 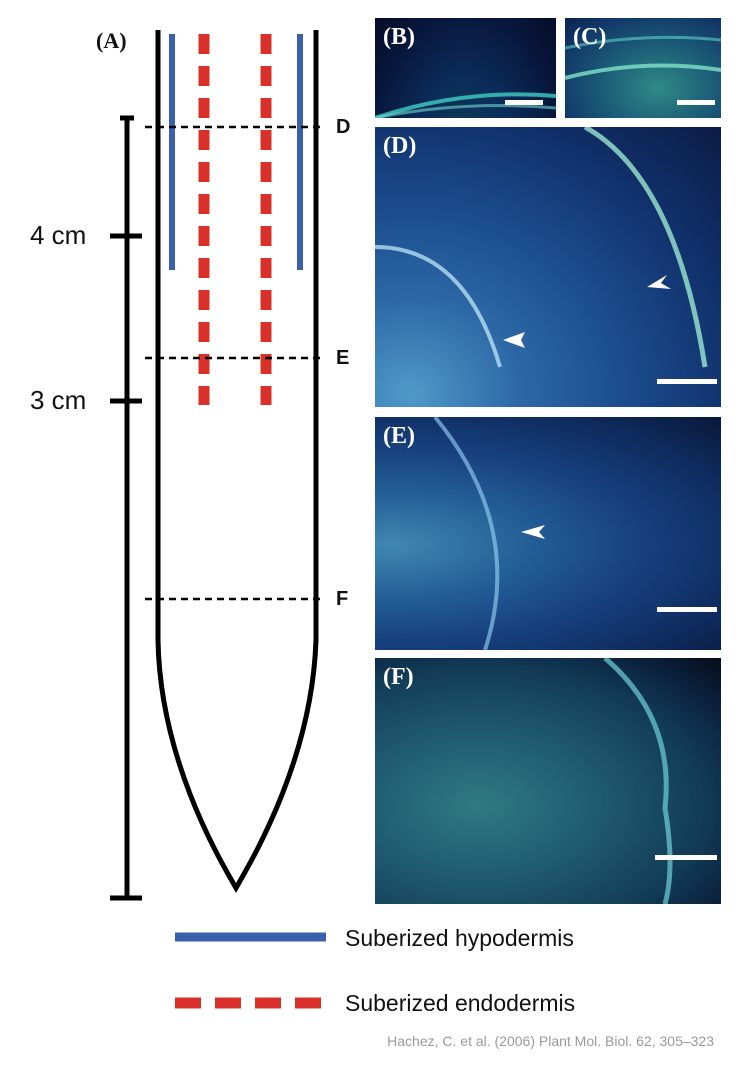 What do you see at coordinates (459, 938) in the screenshot?
I see `legend-hypodermis-label: Suberized hypodermis` at bounding box center [459, 938].